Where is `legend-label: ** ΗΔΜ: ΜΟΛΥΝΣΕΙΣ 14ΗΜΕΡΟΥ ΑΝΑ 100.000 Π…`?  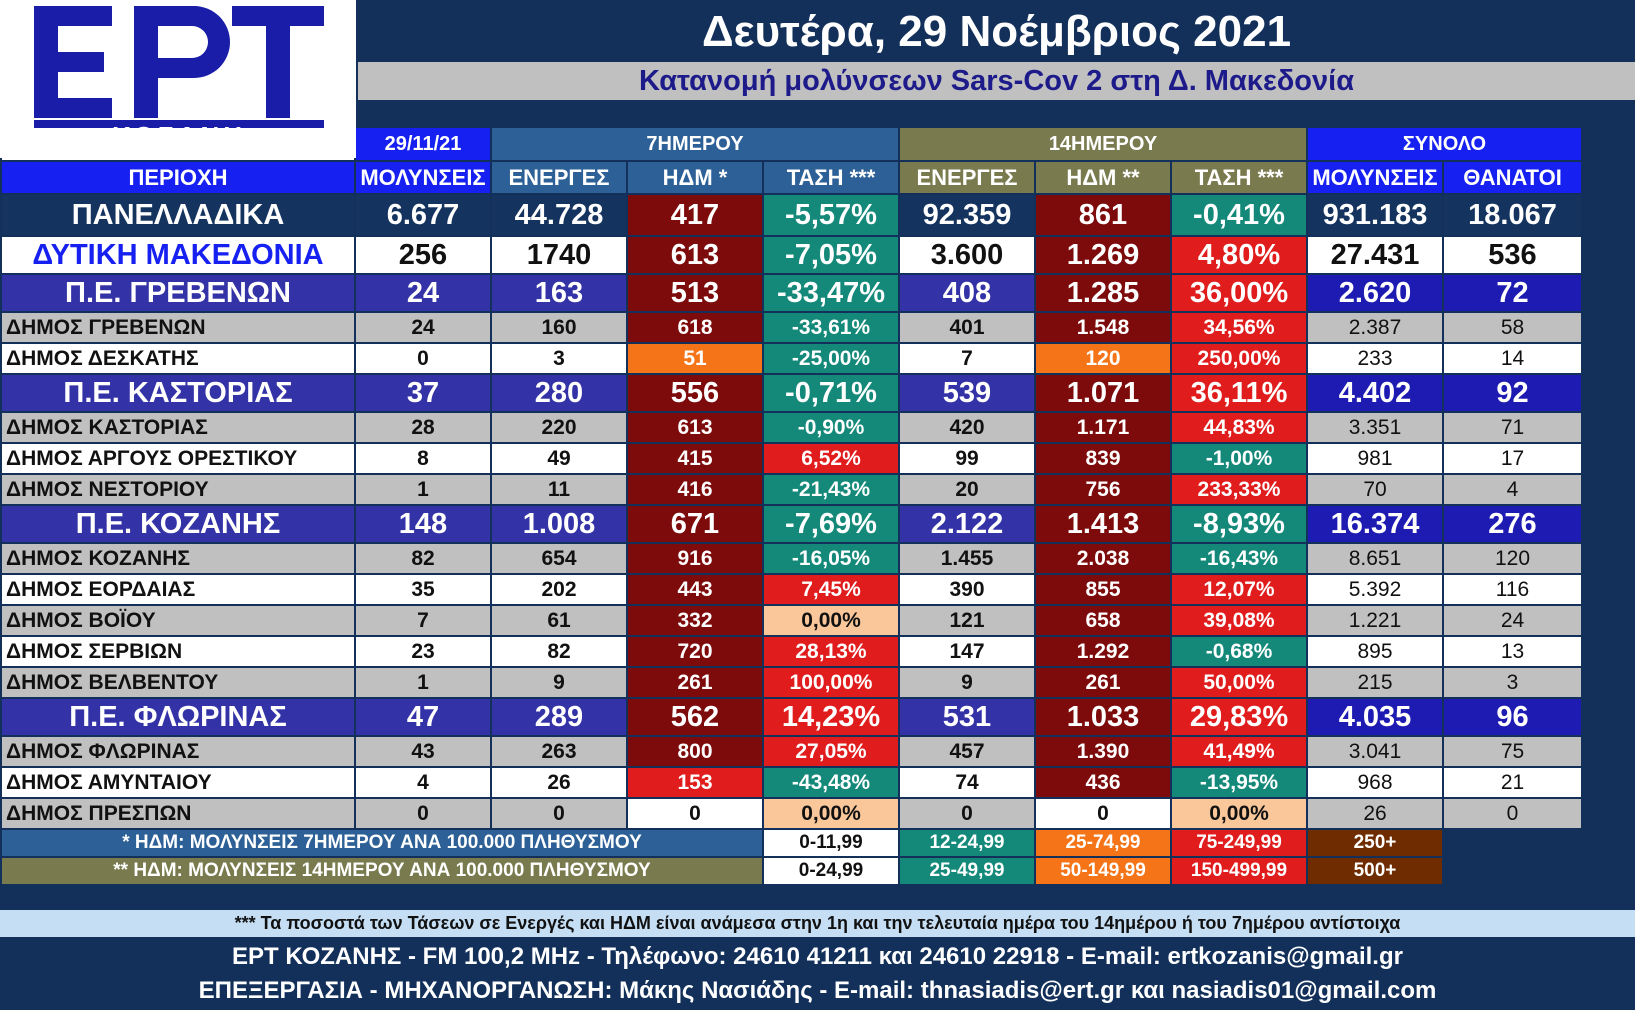
legend-label: ** ΗΔΜ: ΜΟΛΥΝΣΕΙΣ 14ΗΜΕΡΟΥ ΑΝΑ 100.000 Π… is located at coordinates (382, 871).